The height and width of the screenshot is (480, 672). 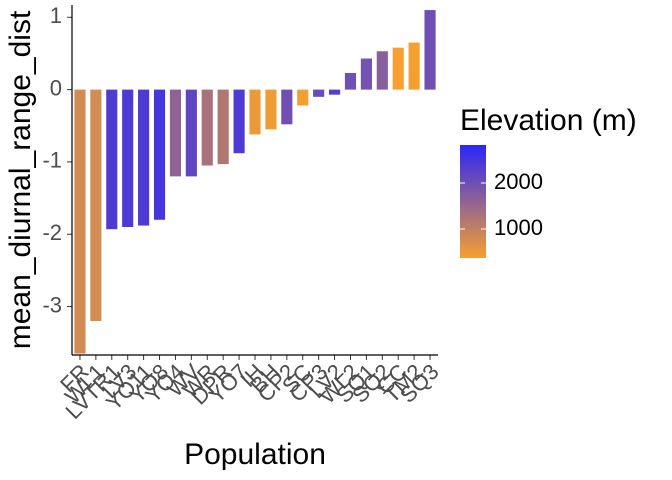 What do you see at coordinates (518, 227) in the screenshot?
I see `legend-label: 1000` at bounding box center [518, 227].